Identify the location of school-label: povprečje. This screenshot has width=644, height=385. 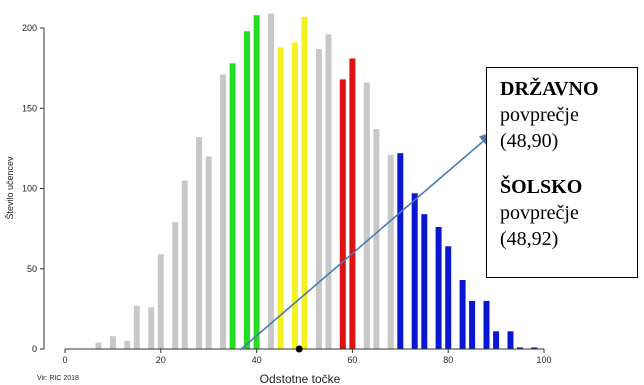
(539, 213).